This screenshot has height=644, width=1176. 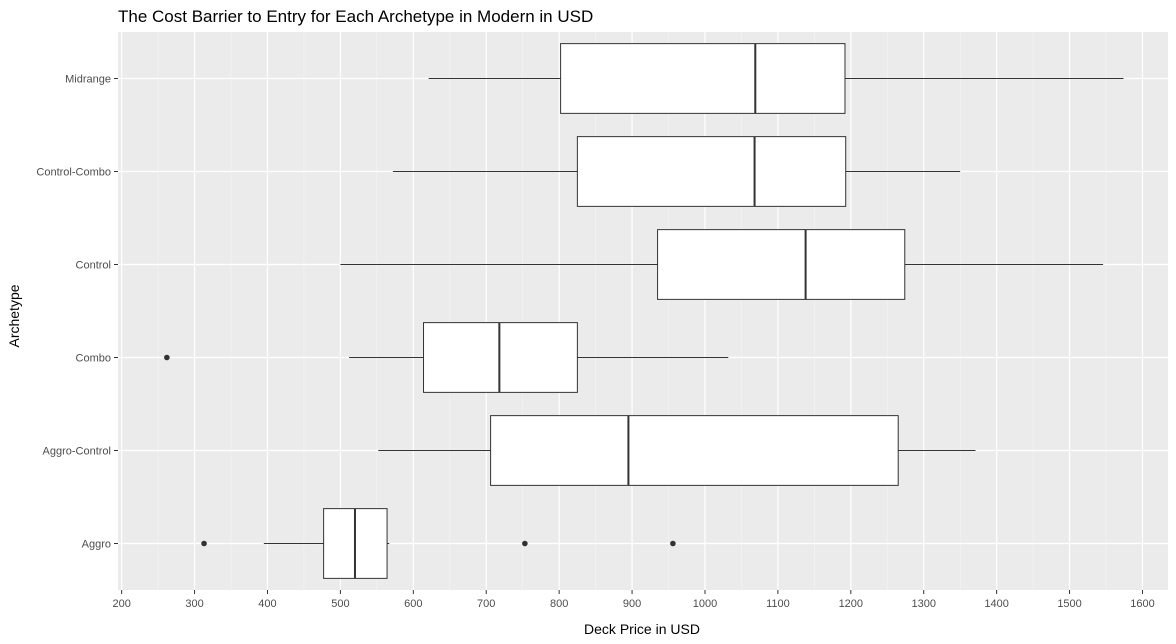 What do you see at coordinates (559, 604) in the screenshot?
I see `x-tick-label: 800` at bounding box center [559, 604].